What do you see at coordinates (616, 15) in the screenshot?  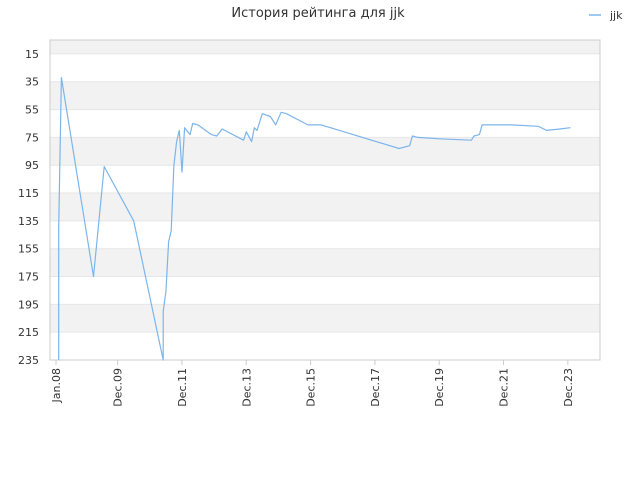 I see `legend-label-jjk: jjk` at bounding box center [616, 15].